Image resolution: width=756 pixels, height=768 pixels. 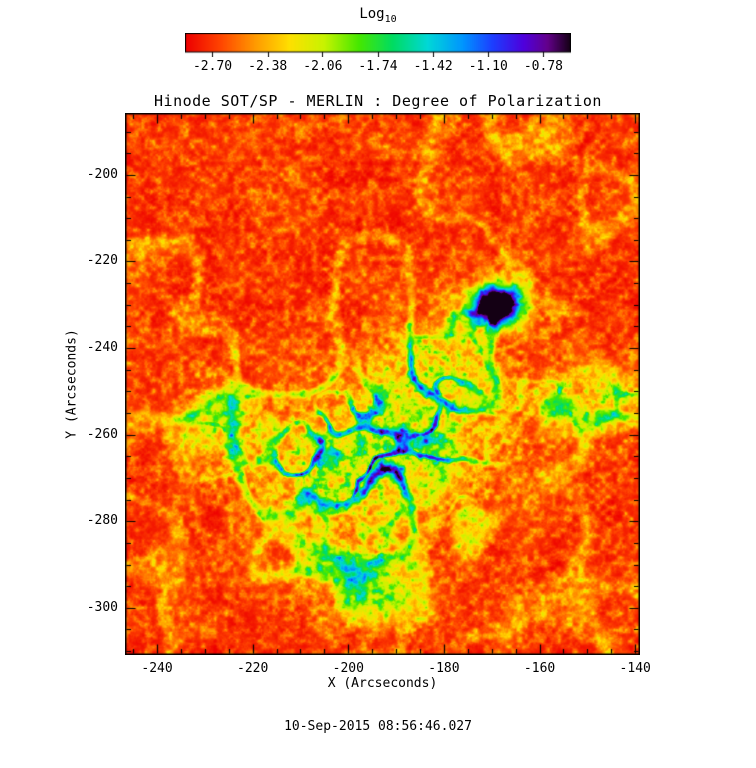 What do you see at coordinates (102, 434) in the screenshot?
I see `y-tick-label: -260` at bounding box center [102, 434].